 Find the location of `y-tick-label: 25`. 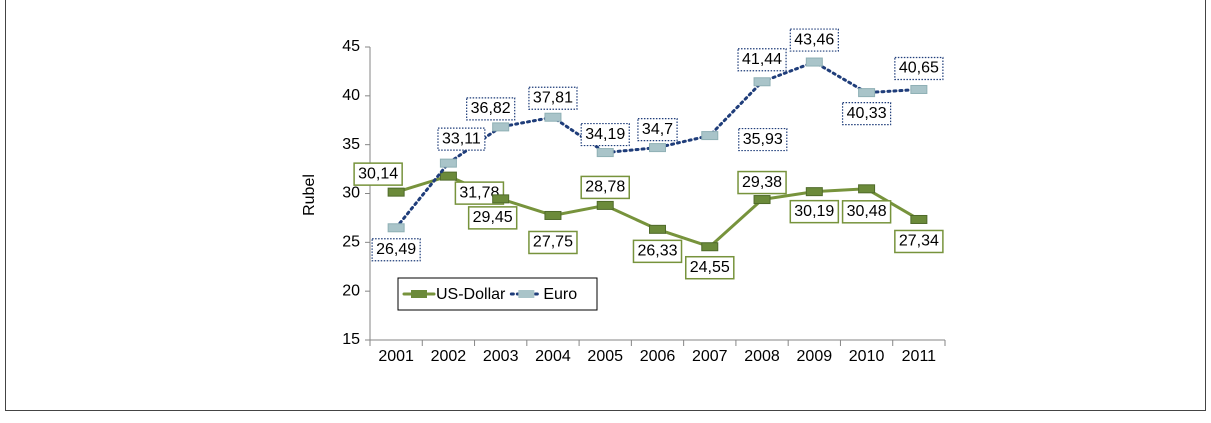

y-tick-label: 25 is located at coordinates (351, 242).